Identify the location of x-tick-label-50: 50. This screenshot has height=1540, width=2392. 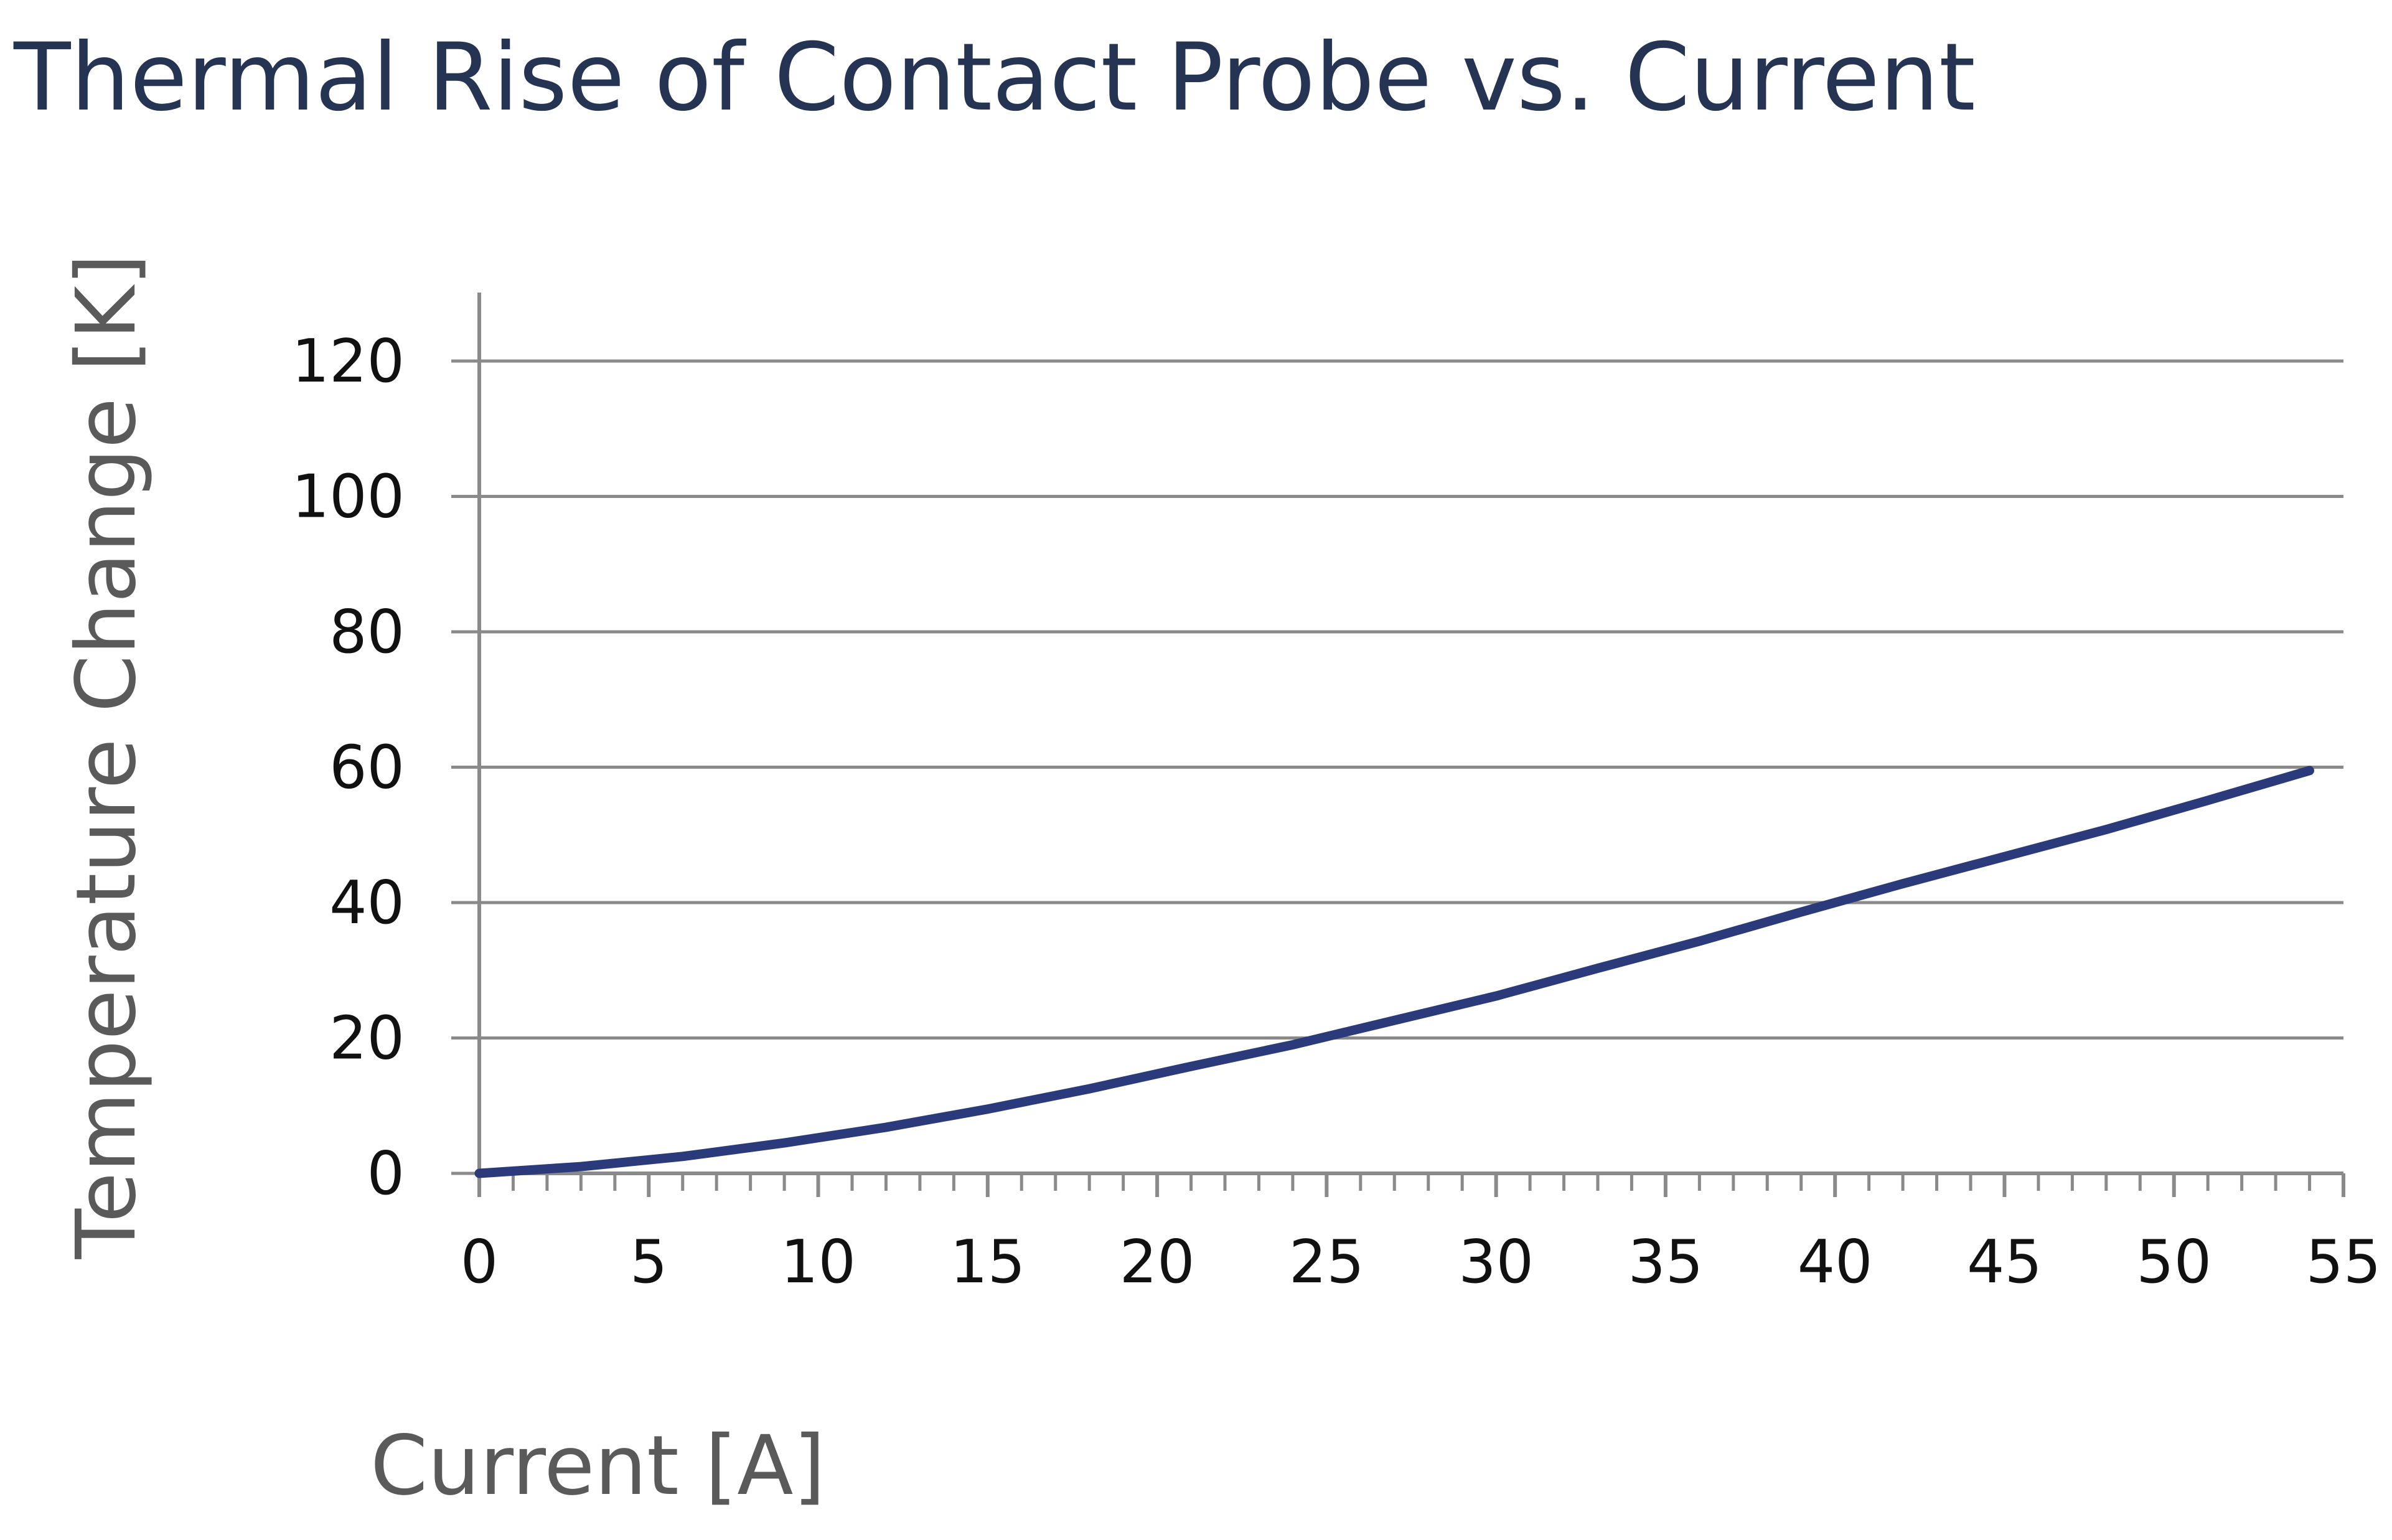
(2173, 1262).